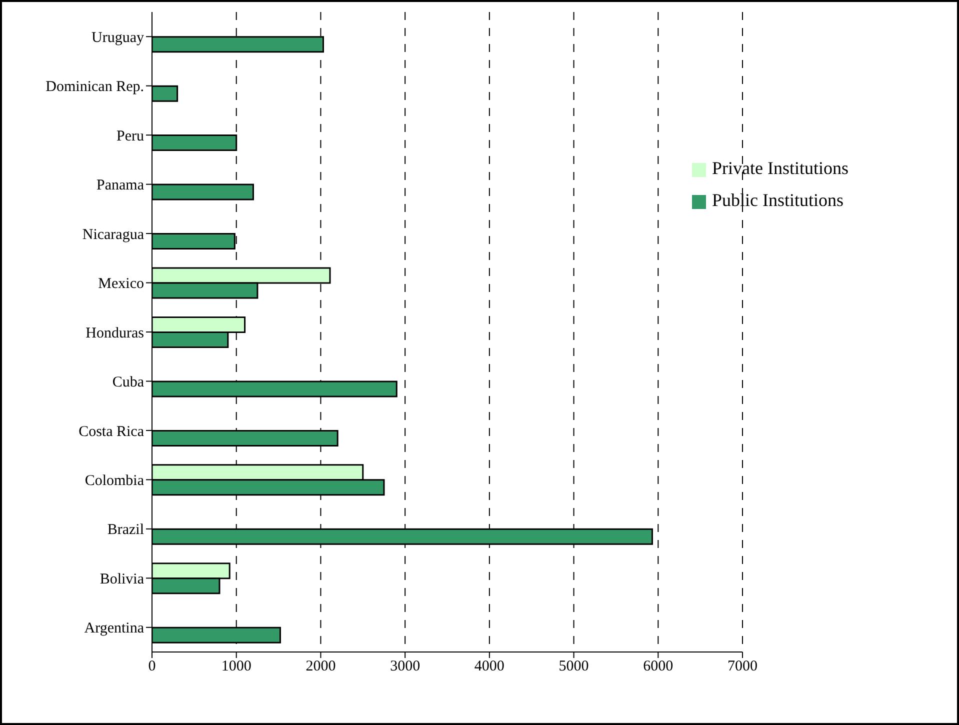 This screenshot has width=959, height=725. I want to click on y-tick-label: Brazil, so click(125, 530).